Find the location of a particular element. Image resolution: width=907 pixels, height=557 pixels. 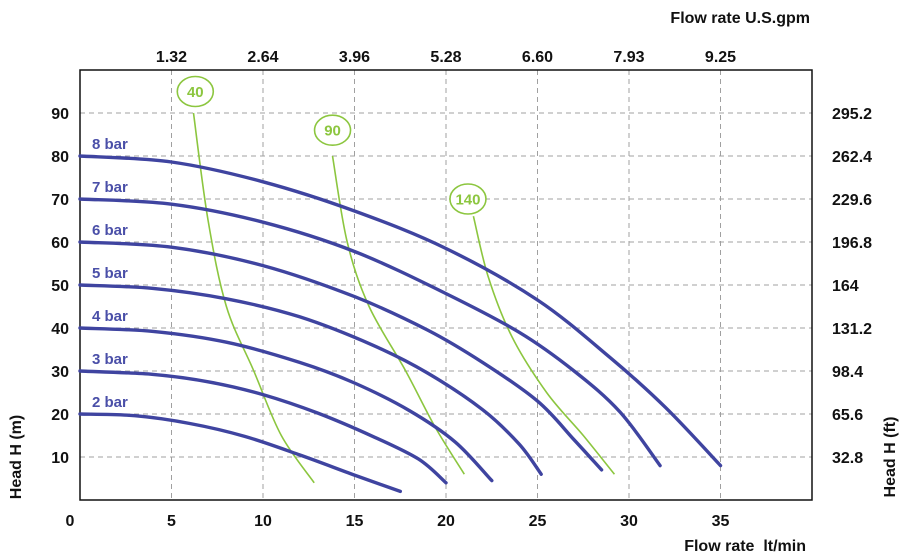

y-tick-label: 50 is located at coordinates (60, 286).